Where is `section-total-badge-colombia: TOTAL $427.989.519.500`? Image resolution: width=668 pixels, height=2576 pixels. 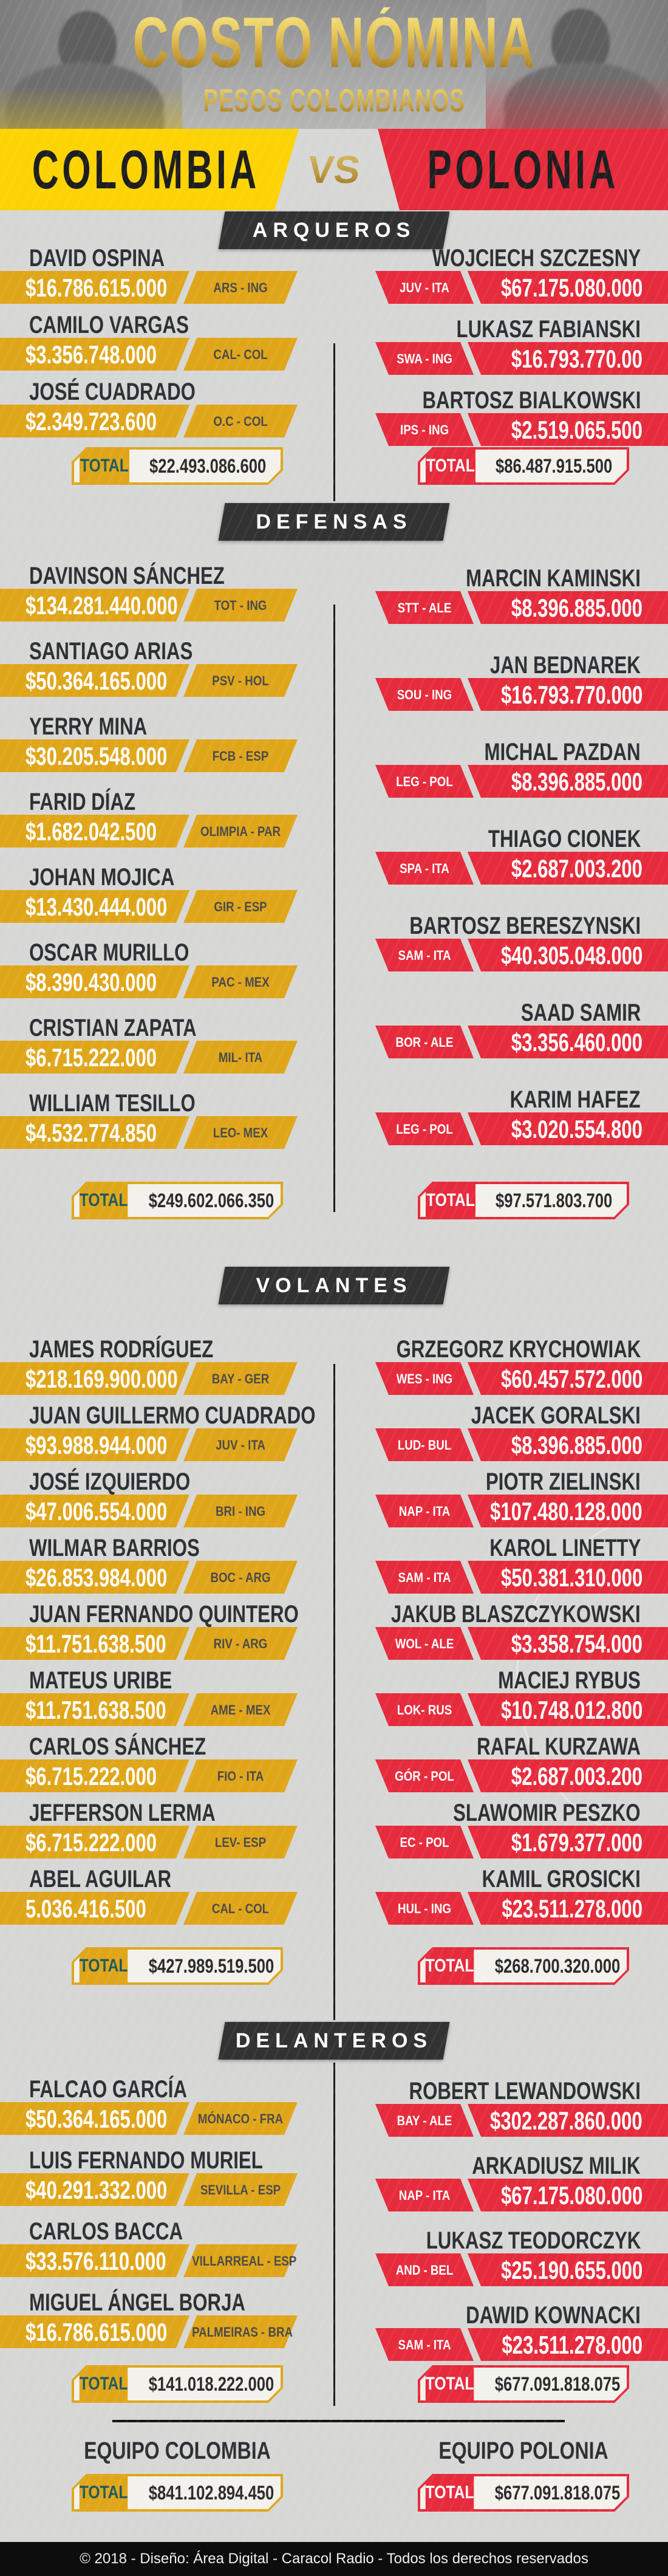 section-total-badge-colombia: TOTAL $427.989.519.500 is located at coordinates (177, 1966).